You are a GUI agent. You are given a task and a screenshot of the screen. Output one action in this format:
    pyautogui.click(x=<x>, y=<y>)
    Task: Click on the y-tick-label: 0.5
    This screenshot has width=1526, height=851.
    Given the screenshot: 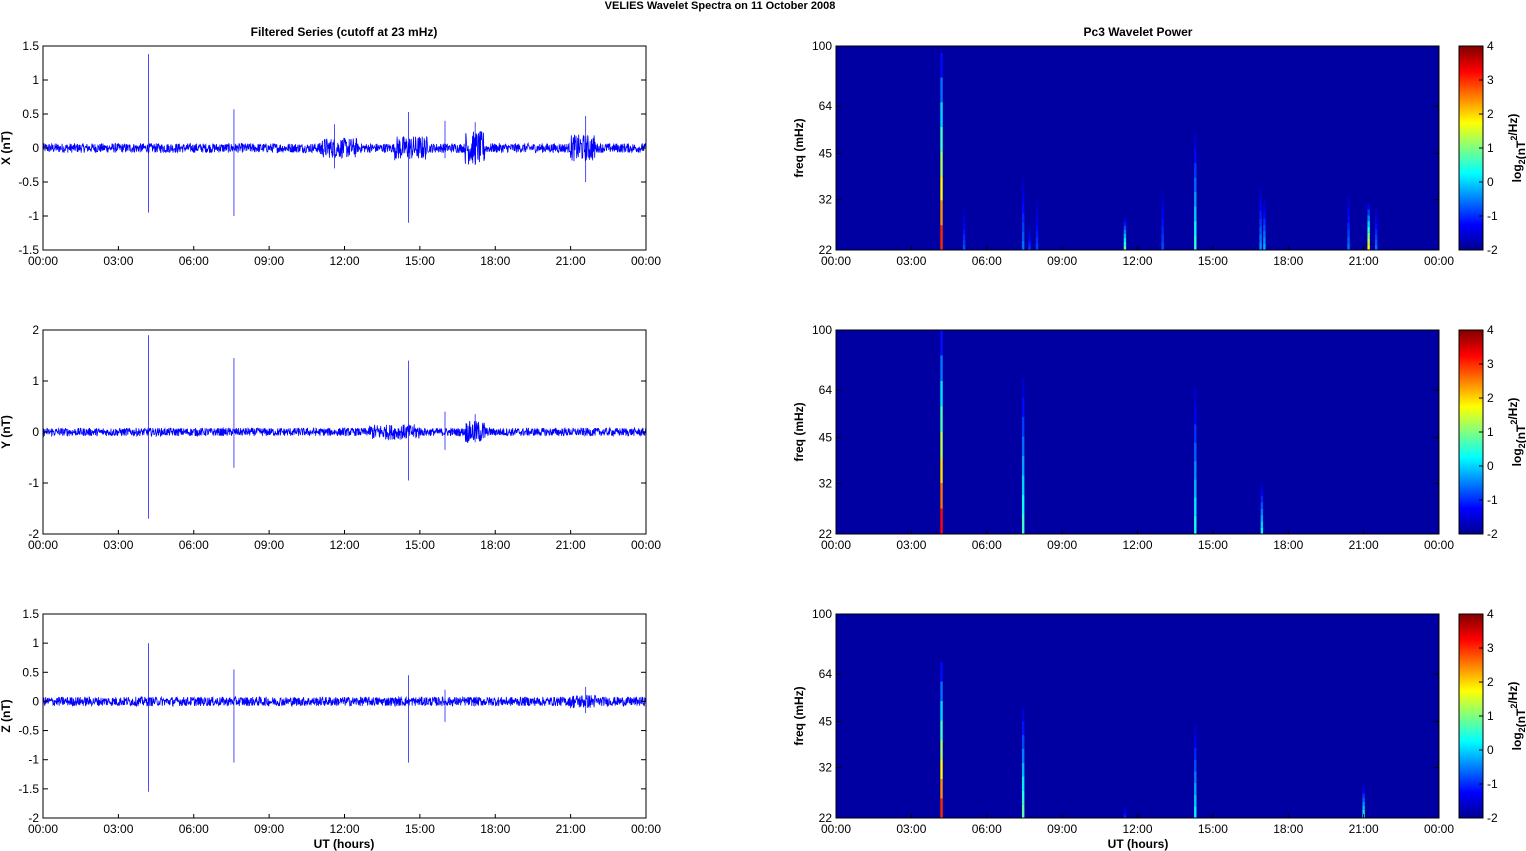 What is the action you would take?
    pyautogui.click(x=30, y=114)
    